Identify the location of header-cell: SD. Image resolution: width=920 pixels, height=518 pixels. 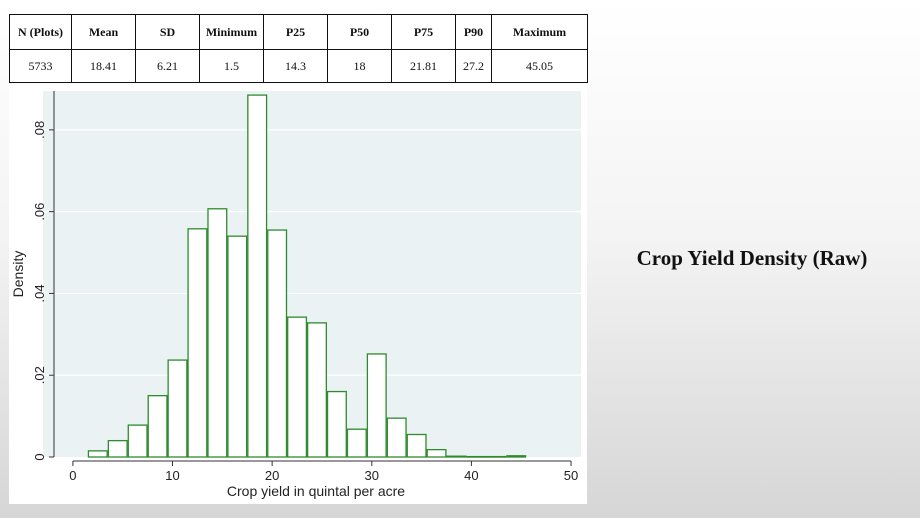
(167, 32).